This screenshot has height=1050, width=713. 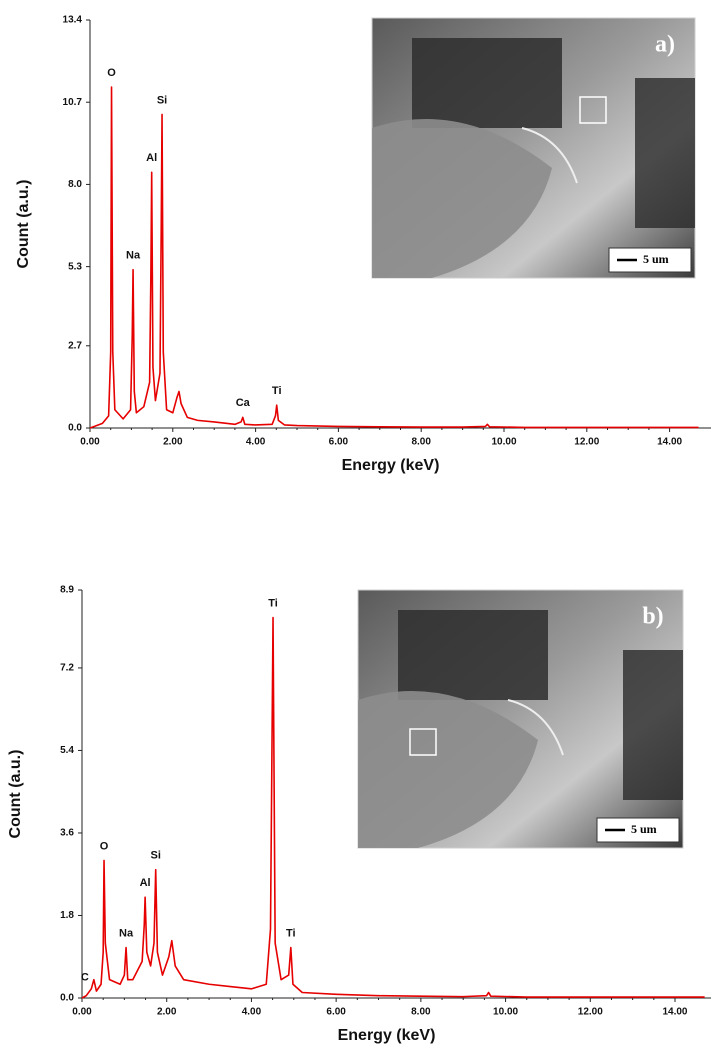 I want to click on y-tick-label: 8.9, so click(x=67, y=590).